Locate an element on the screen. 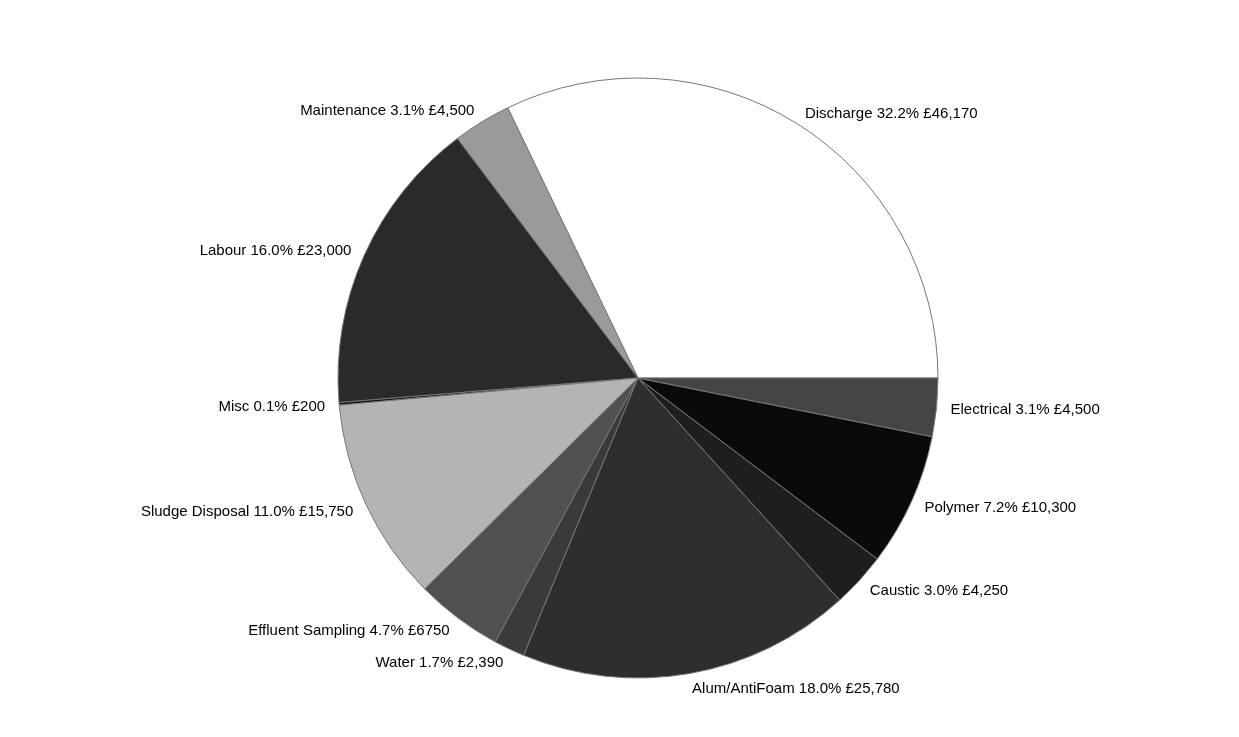 The image size is (1239, 737). slice-label: Discharge 32.2% £46,170 is located at coordinates (891, 112).